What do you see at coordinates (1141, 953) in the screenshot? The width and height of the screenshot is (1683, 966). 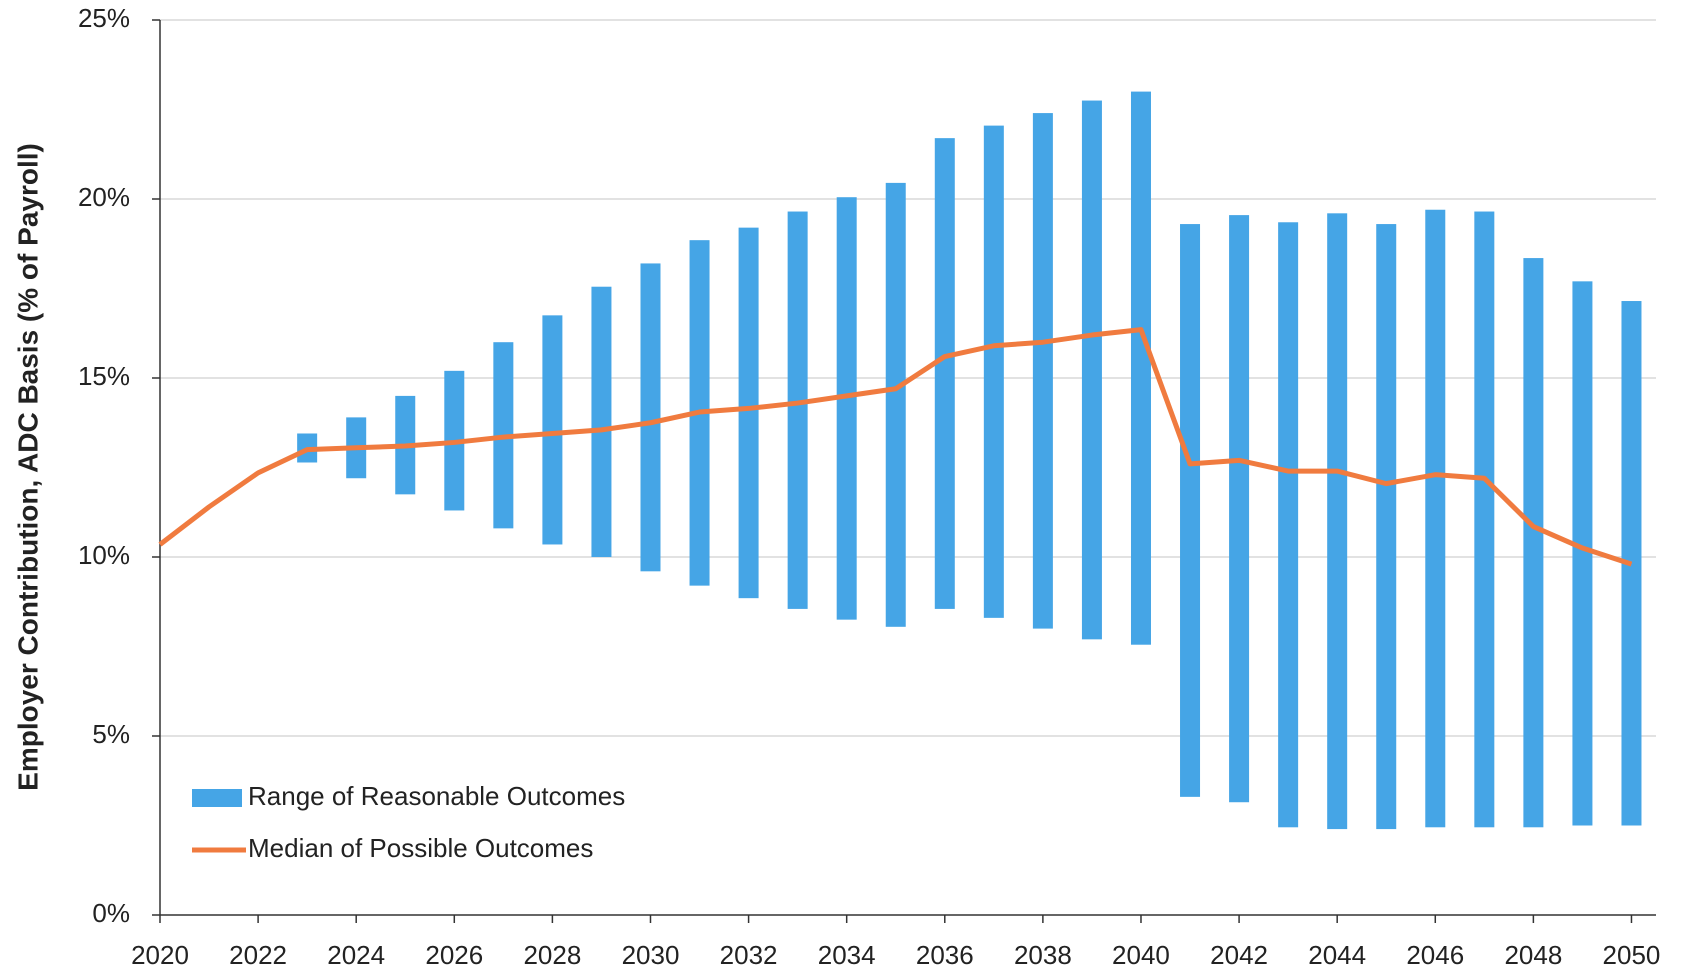 I see `x-tick-label: 2040` at bounding box center [1141, 953].